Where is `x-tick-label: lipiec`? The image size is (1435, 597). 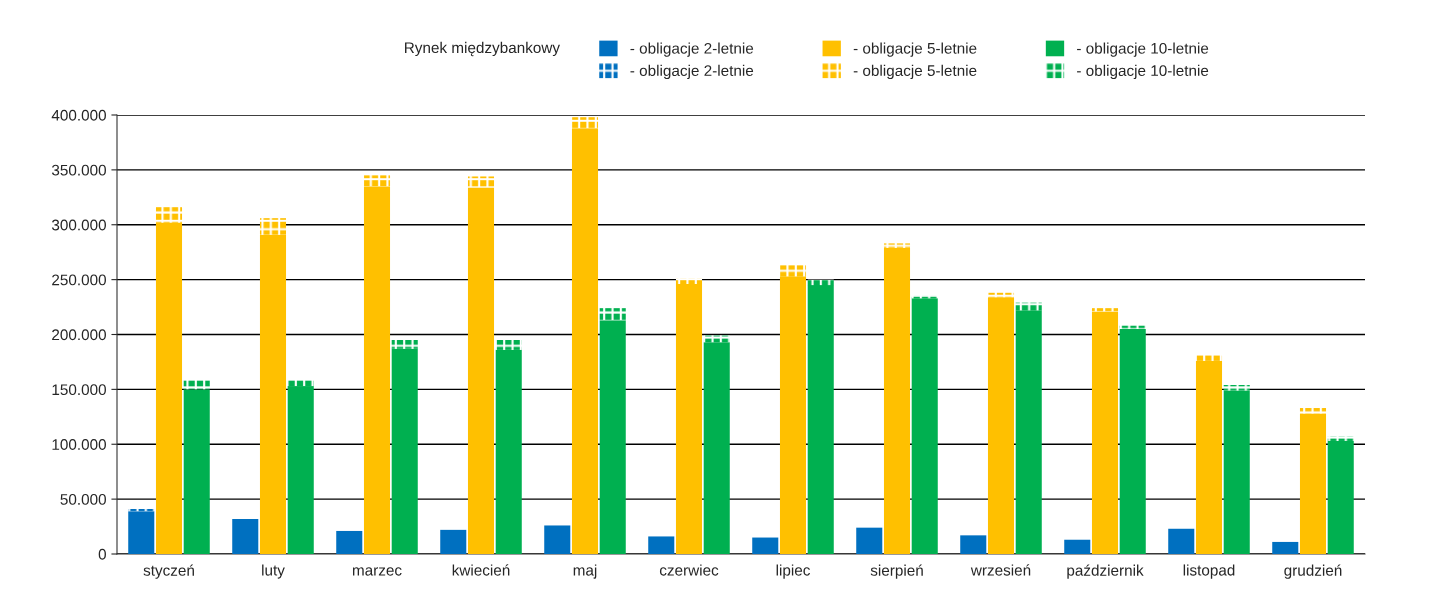
x-tick-label: lipiec is located at coordinates (793, 571).